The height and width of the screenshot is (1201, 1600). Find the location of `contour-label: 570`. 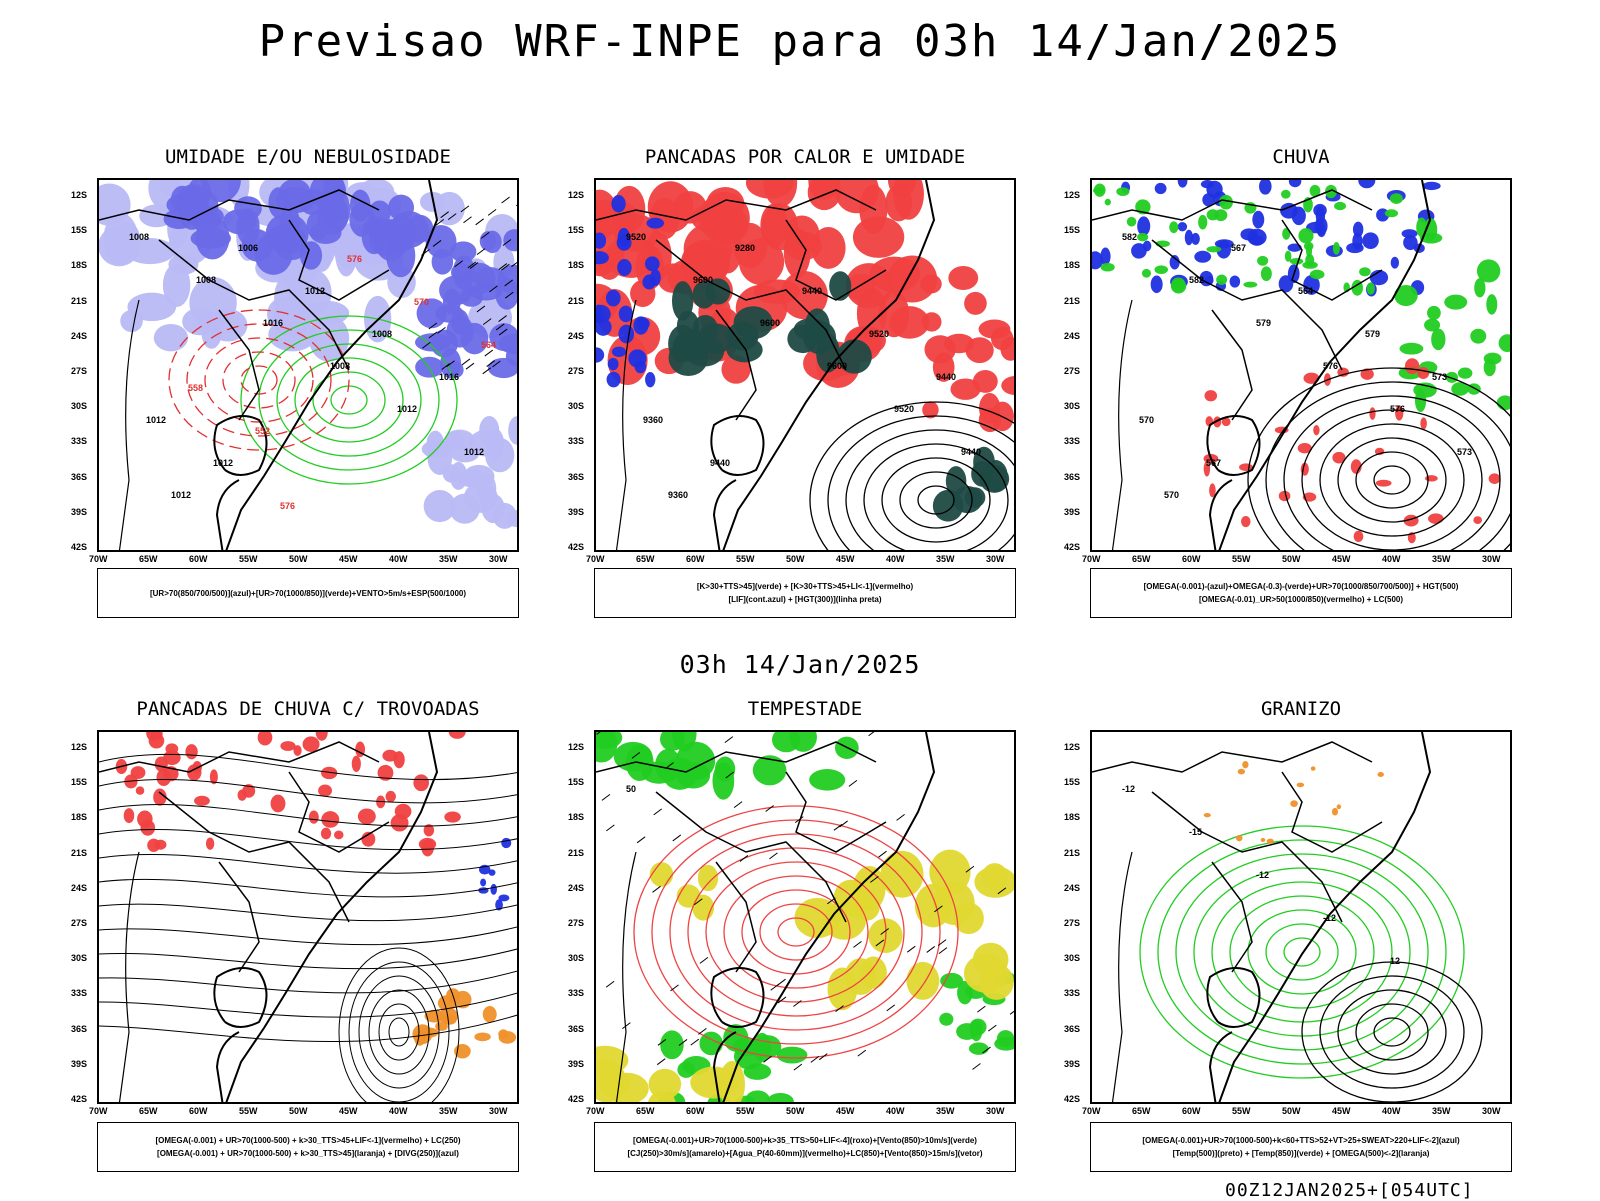

contour-label: 570 is located at coordinates (1171, 495).